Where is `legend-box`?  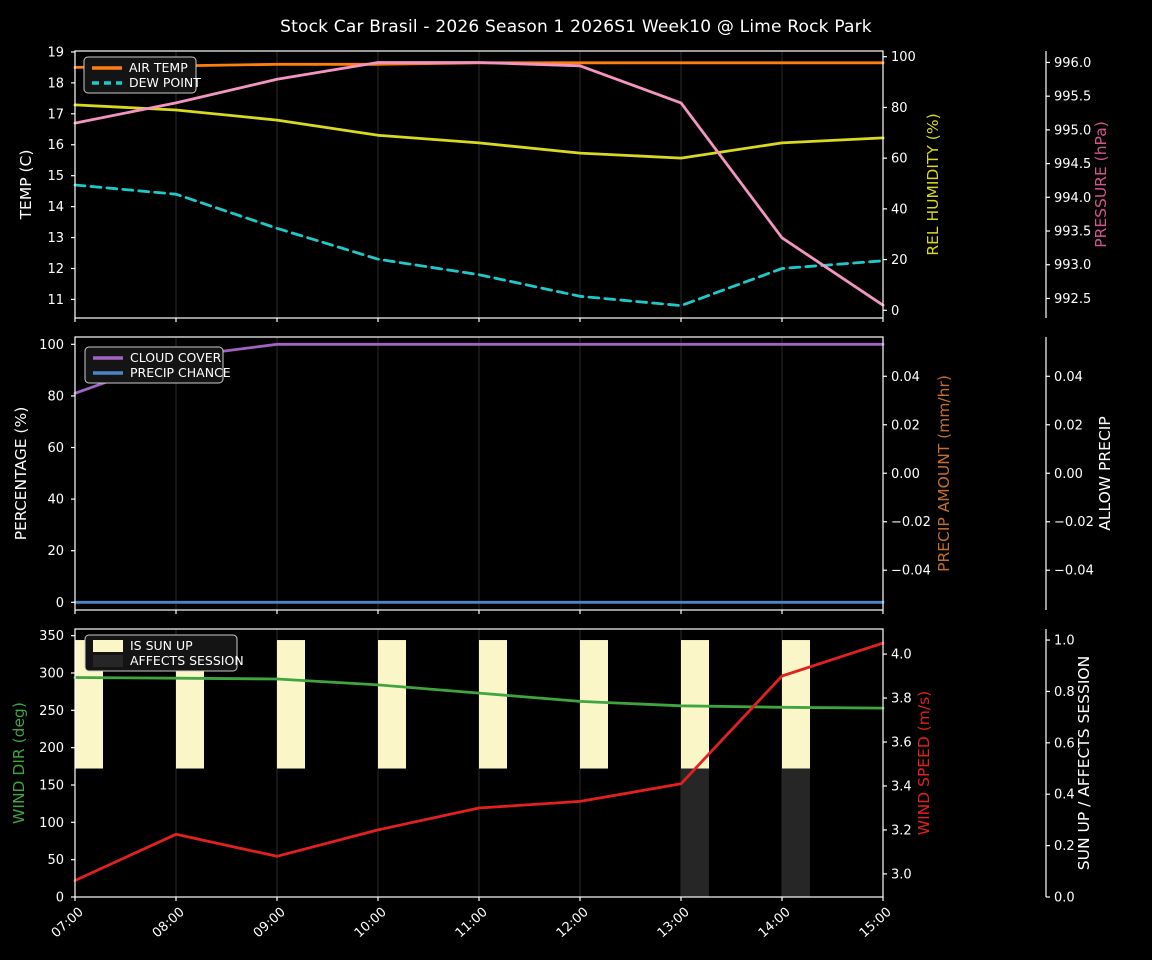 legend-box is located at coordinates (140, 75).